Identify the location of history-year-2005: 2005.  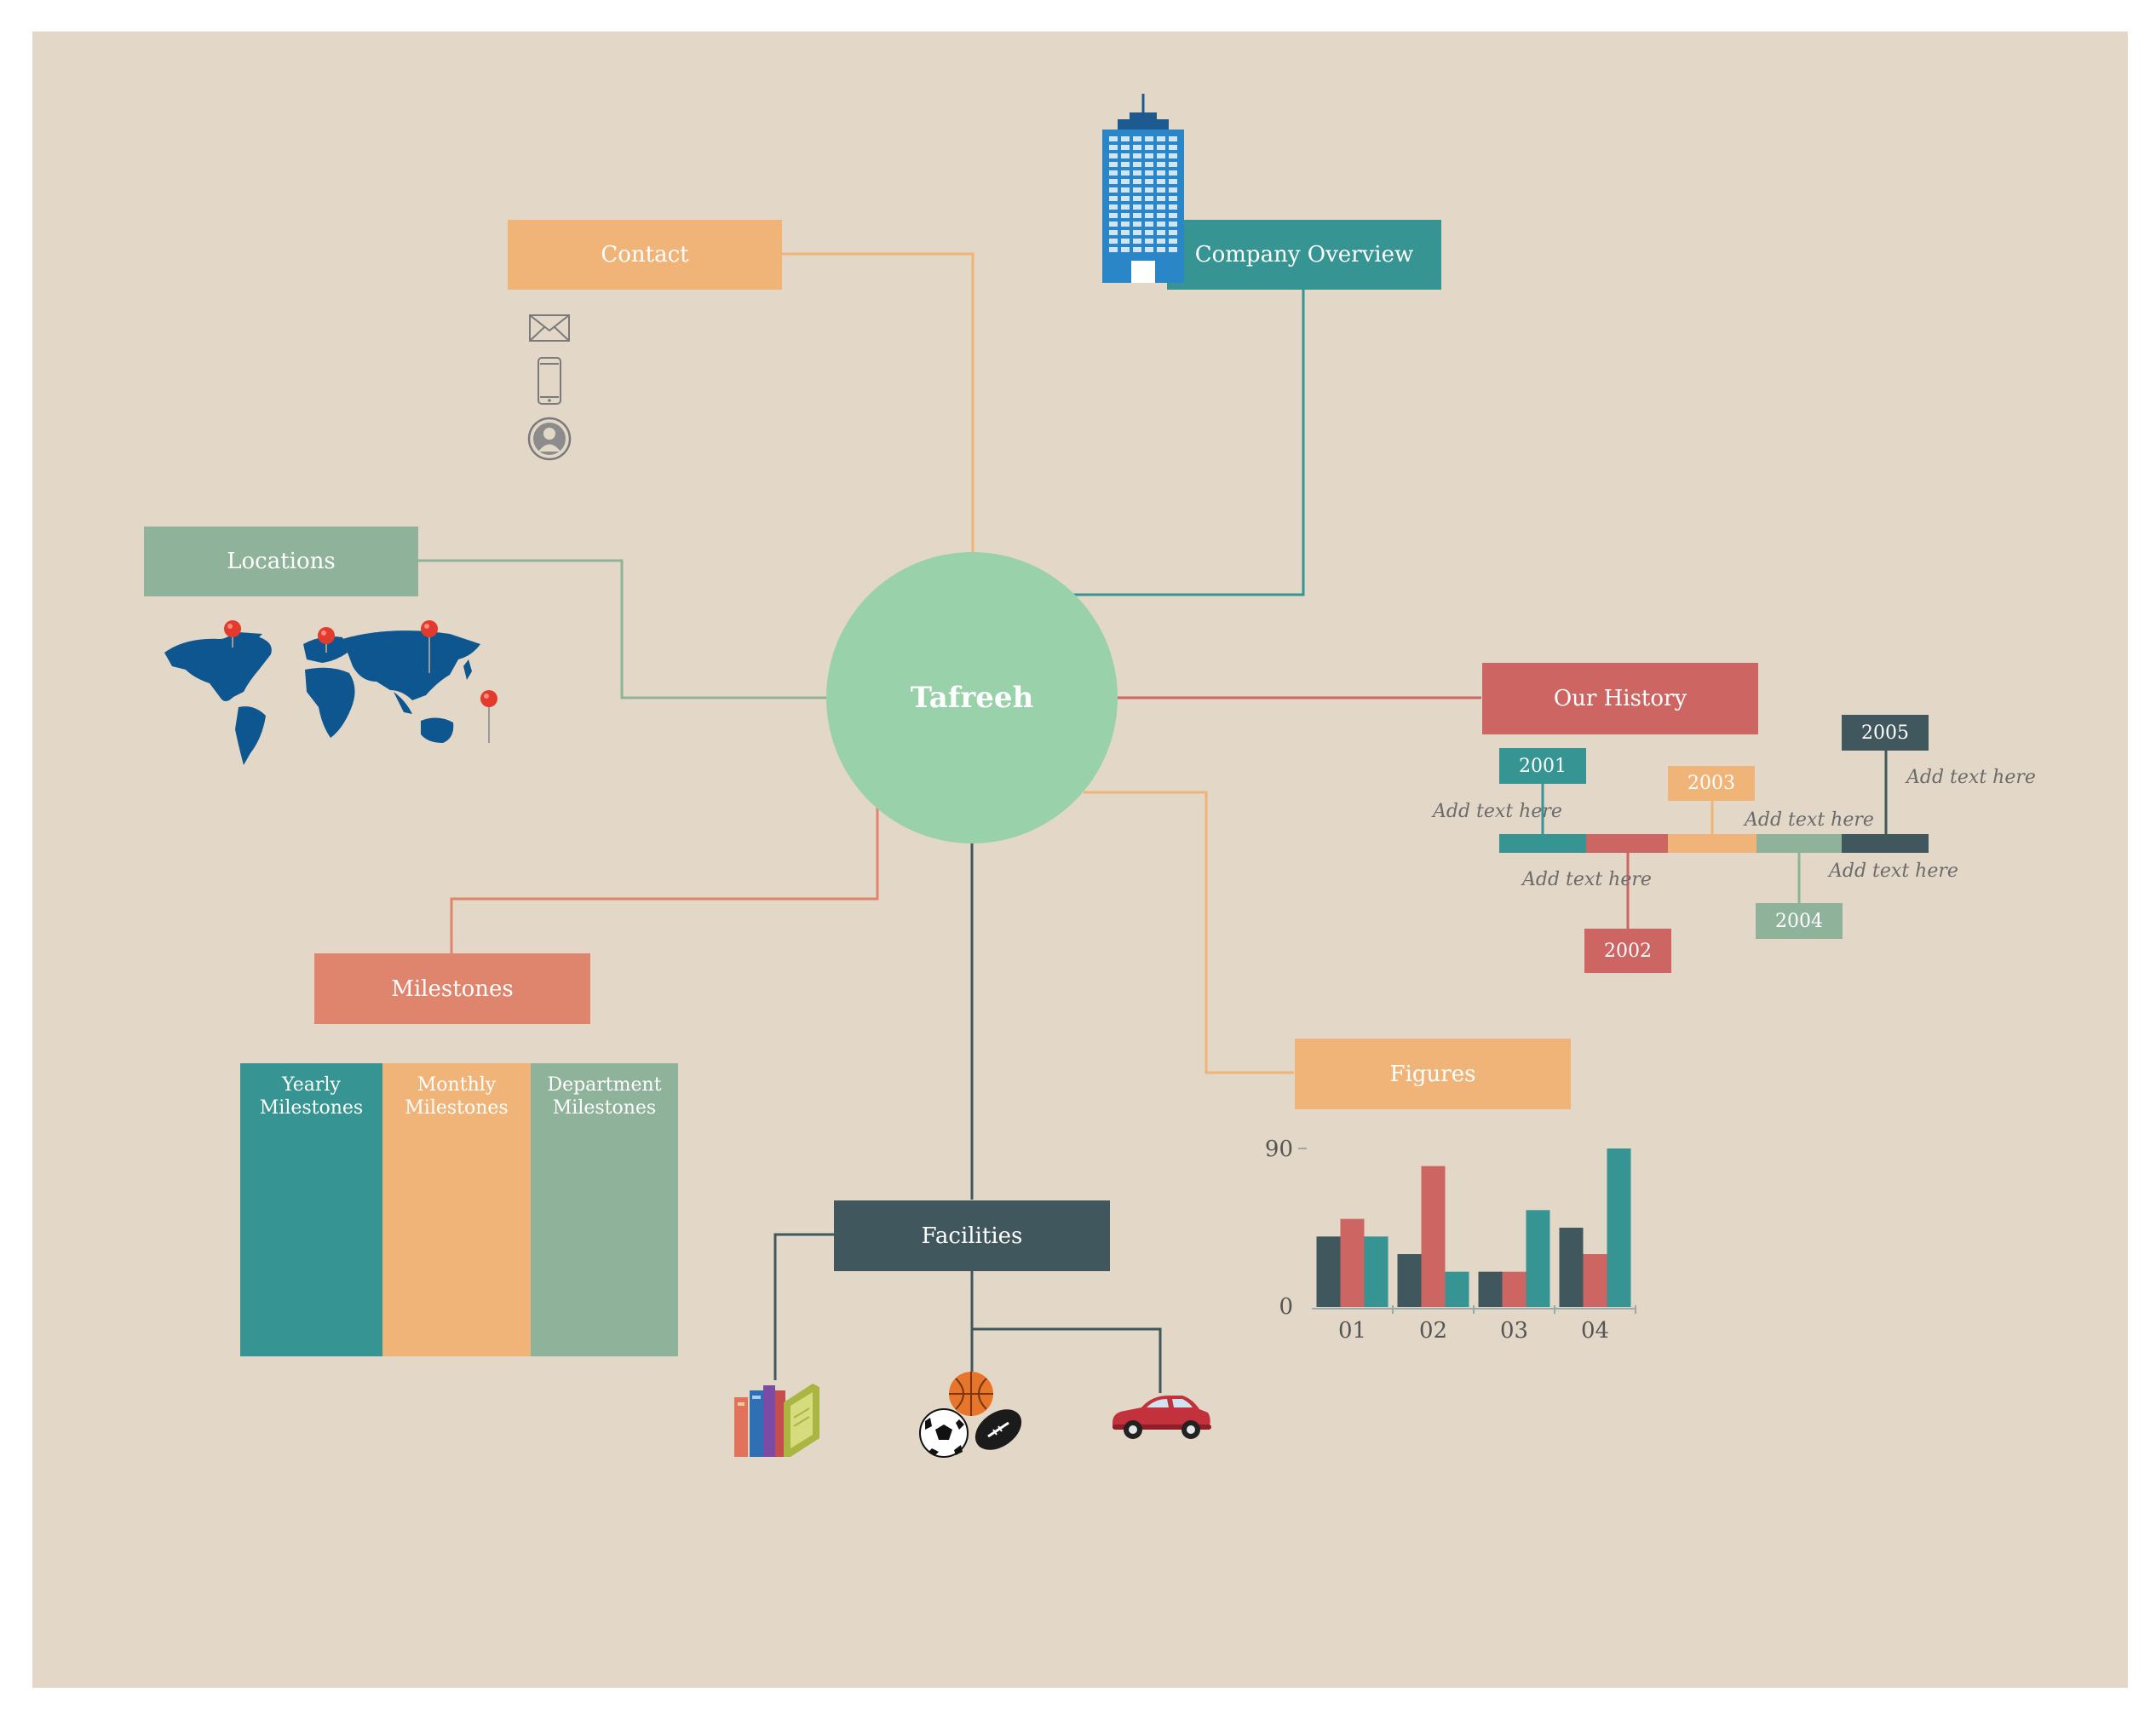
(1885, 733).